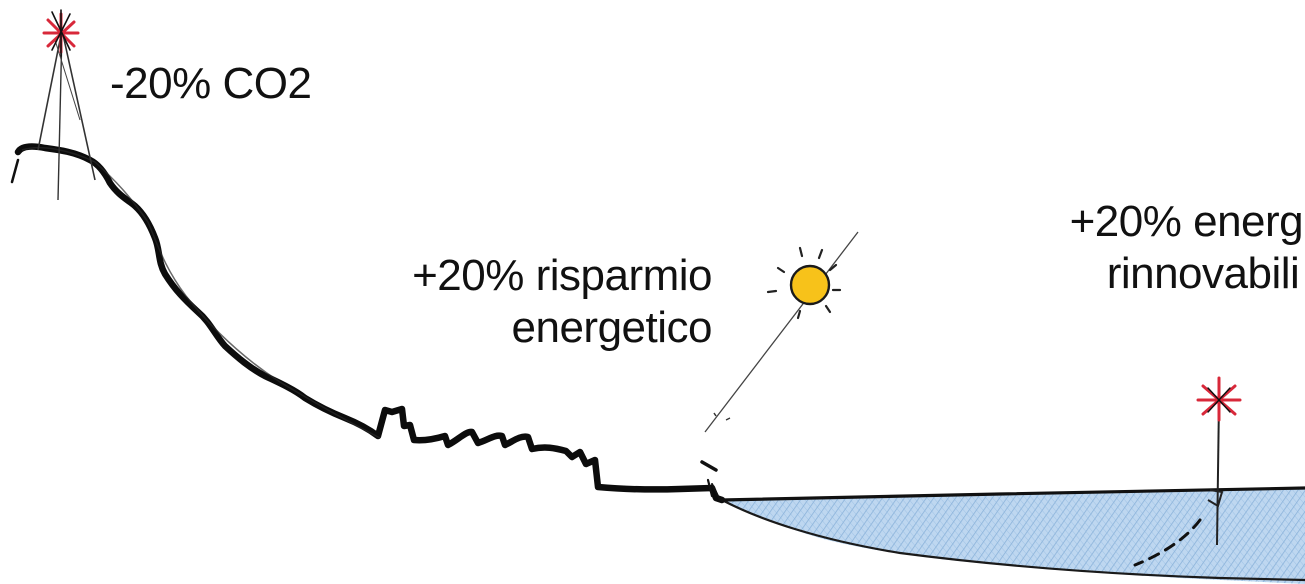 The width and height of the screenshot is (1305, 584). Describe the element at coordinates (66, 105) in the screenshot. I see `tripod-flag-icon` at that location.